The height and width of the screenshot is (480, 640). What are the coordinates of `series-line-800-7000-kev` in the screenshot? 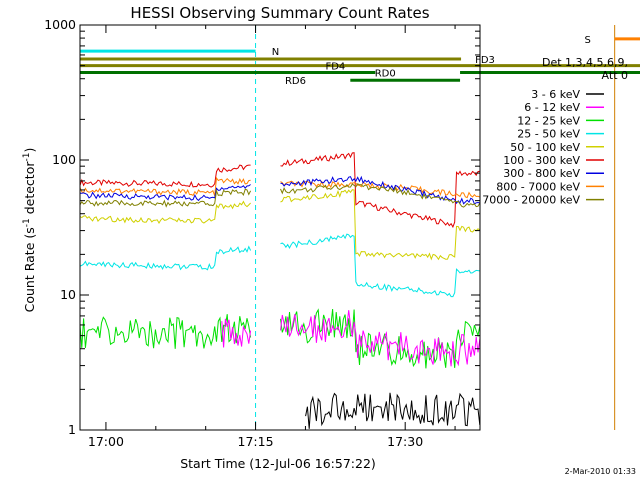 It's located at (165, 186).